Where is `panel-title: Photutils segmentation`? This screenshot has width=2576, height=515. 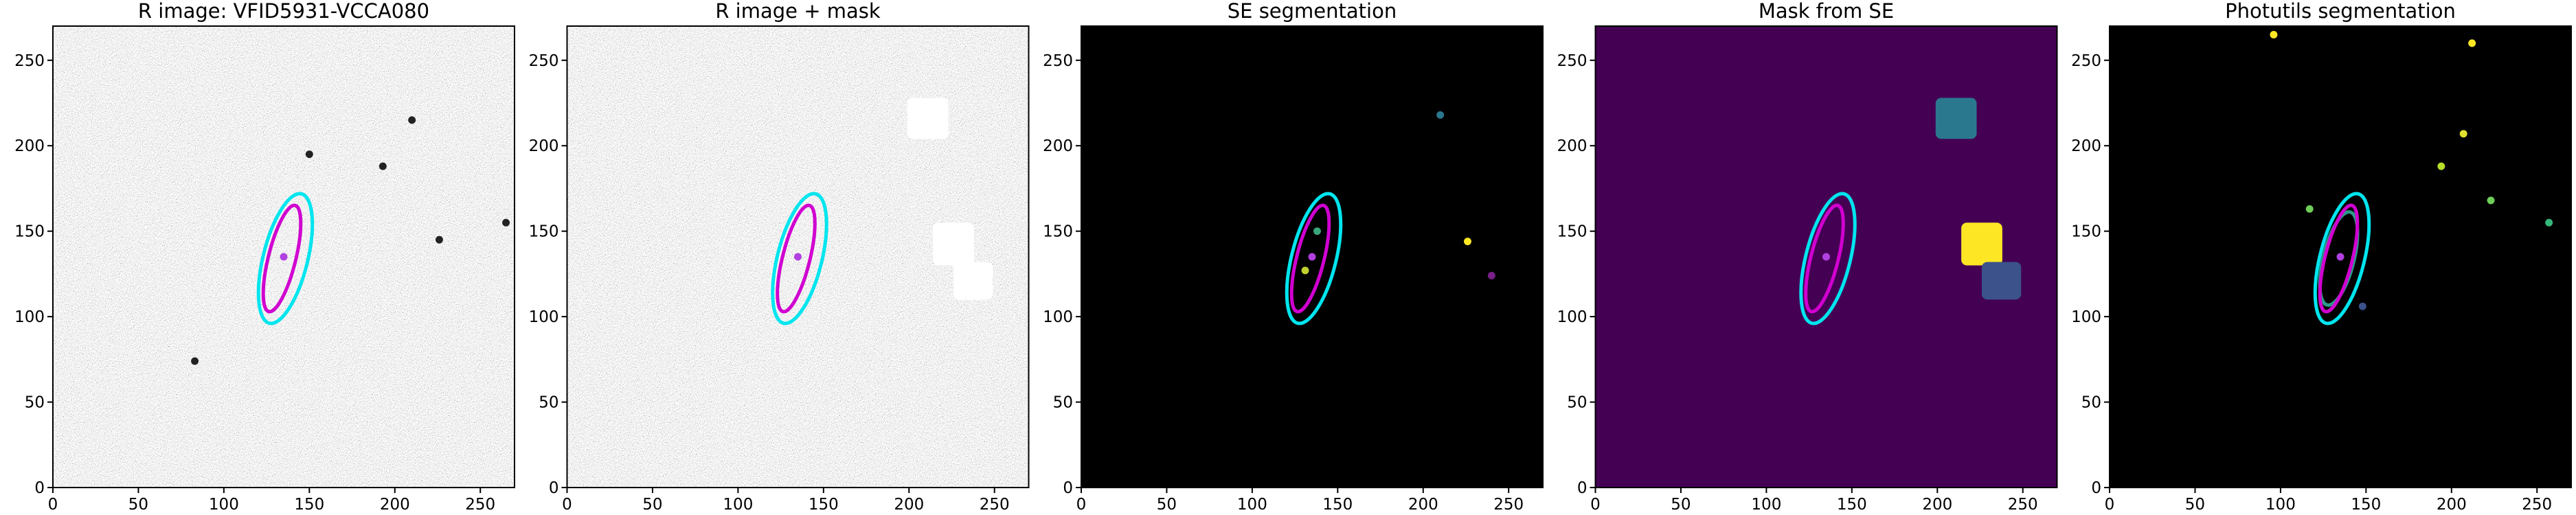
panel-title: Photutils segmentation is located at coordinates (2340, 11).